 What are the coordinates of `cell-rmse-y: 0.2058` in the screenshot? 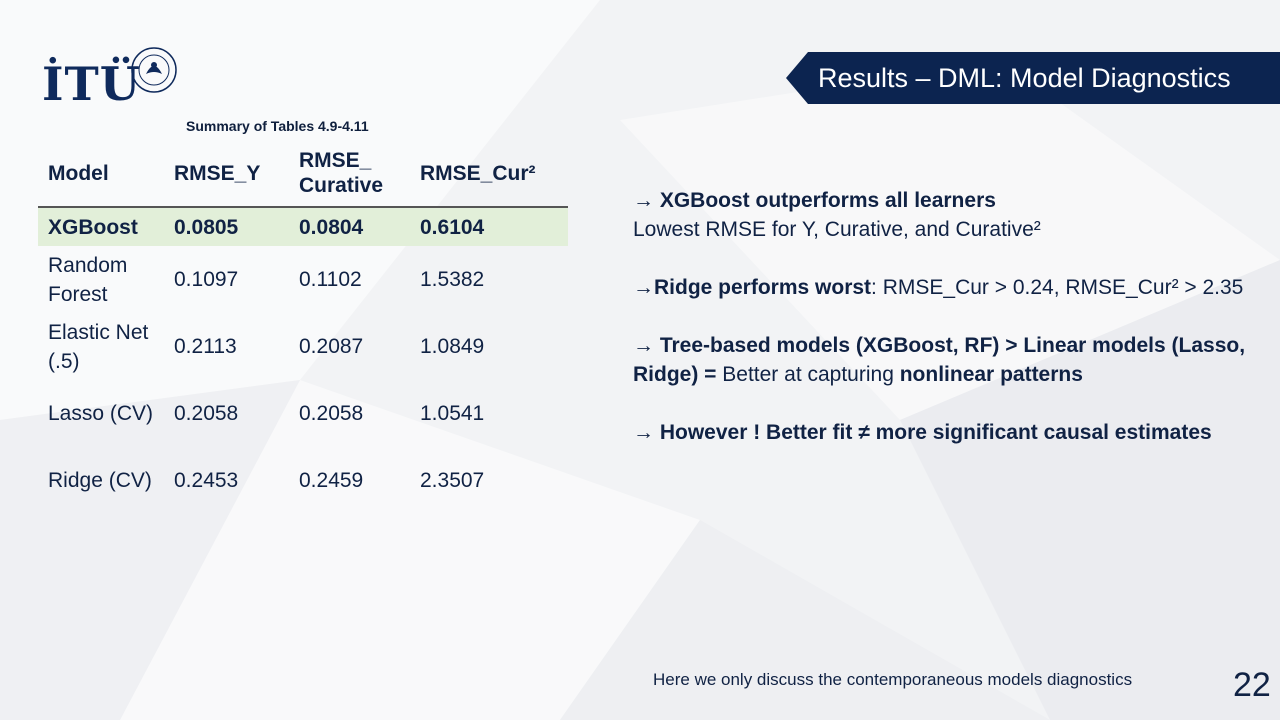 It's located at (206, 413).